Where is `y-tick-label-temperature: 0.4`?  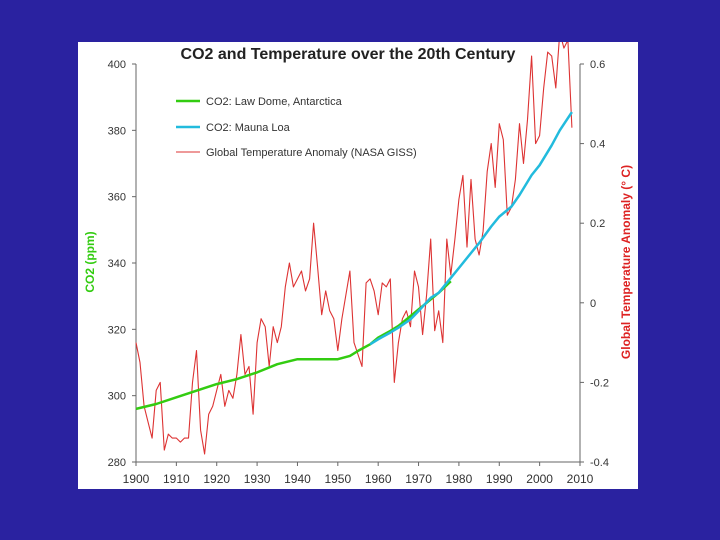
y-tick-label-temperature: 0.4 is located at coordinates (597, 145).